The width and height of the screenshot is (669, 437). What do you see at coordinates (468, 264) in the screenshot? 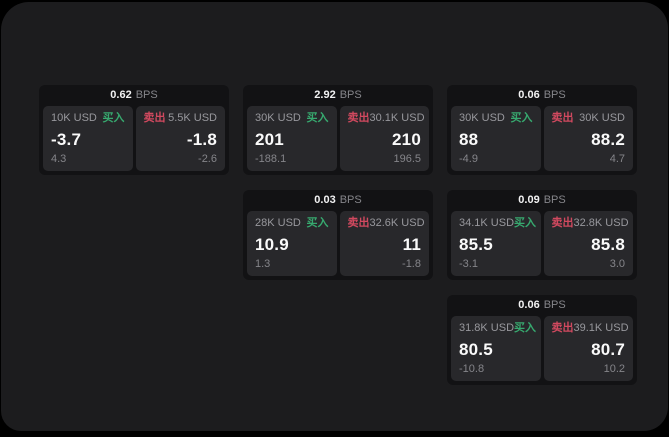
I see `buy-sub-value: -3.1` at bounding box center [468, 264].